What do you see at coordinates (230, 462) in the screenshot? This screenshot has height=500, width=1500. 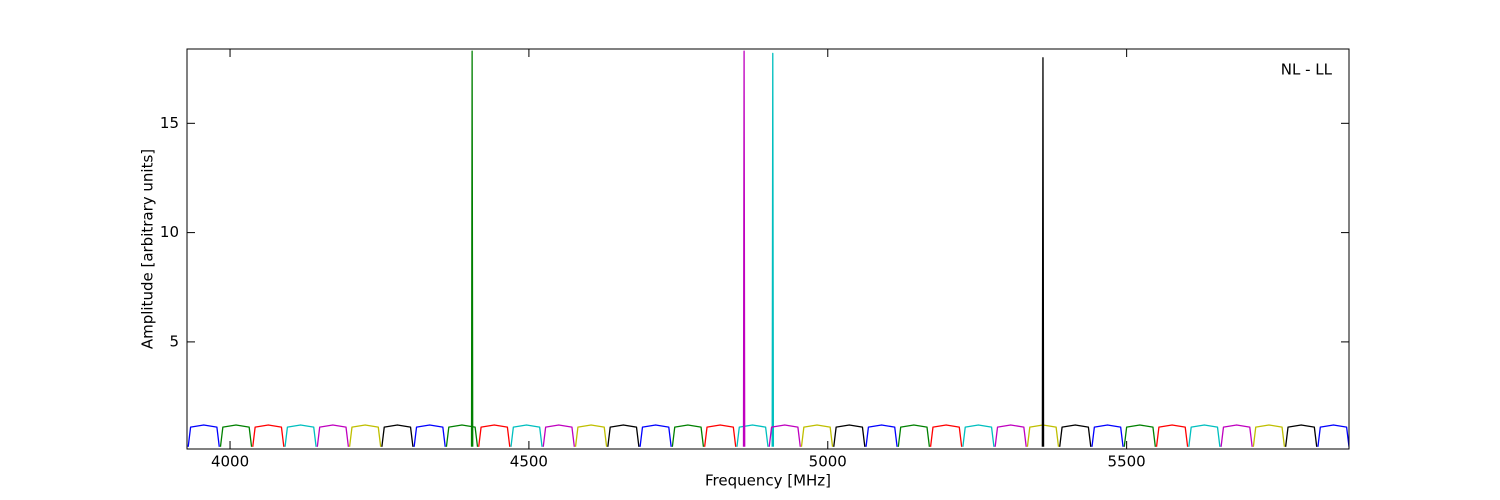 I see `x-tick-label: 4000` at bounding box center [230, 462].